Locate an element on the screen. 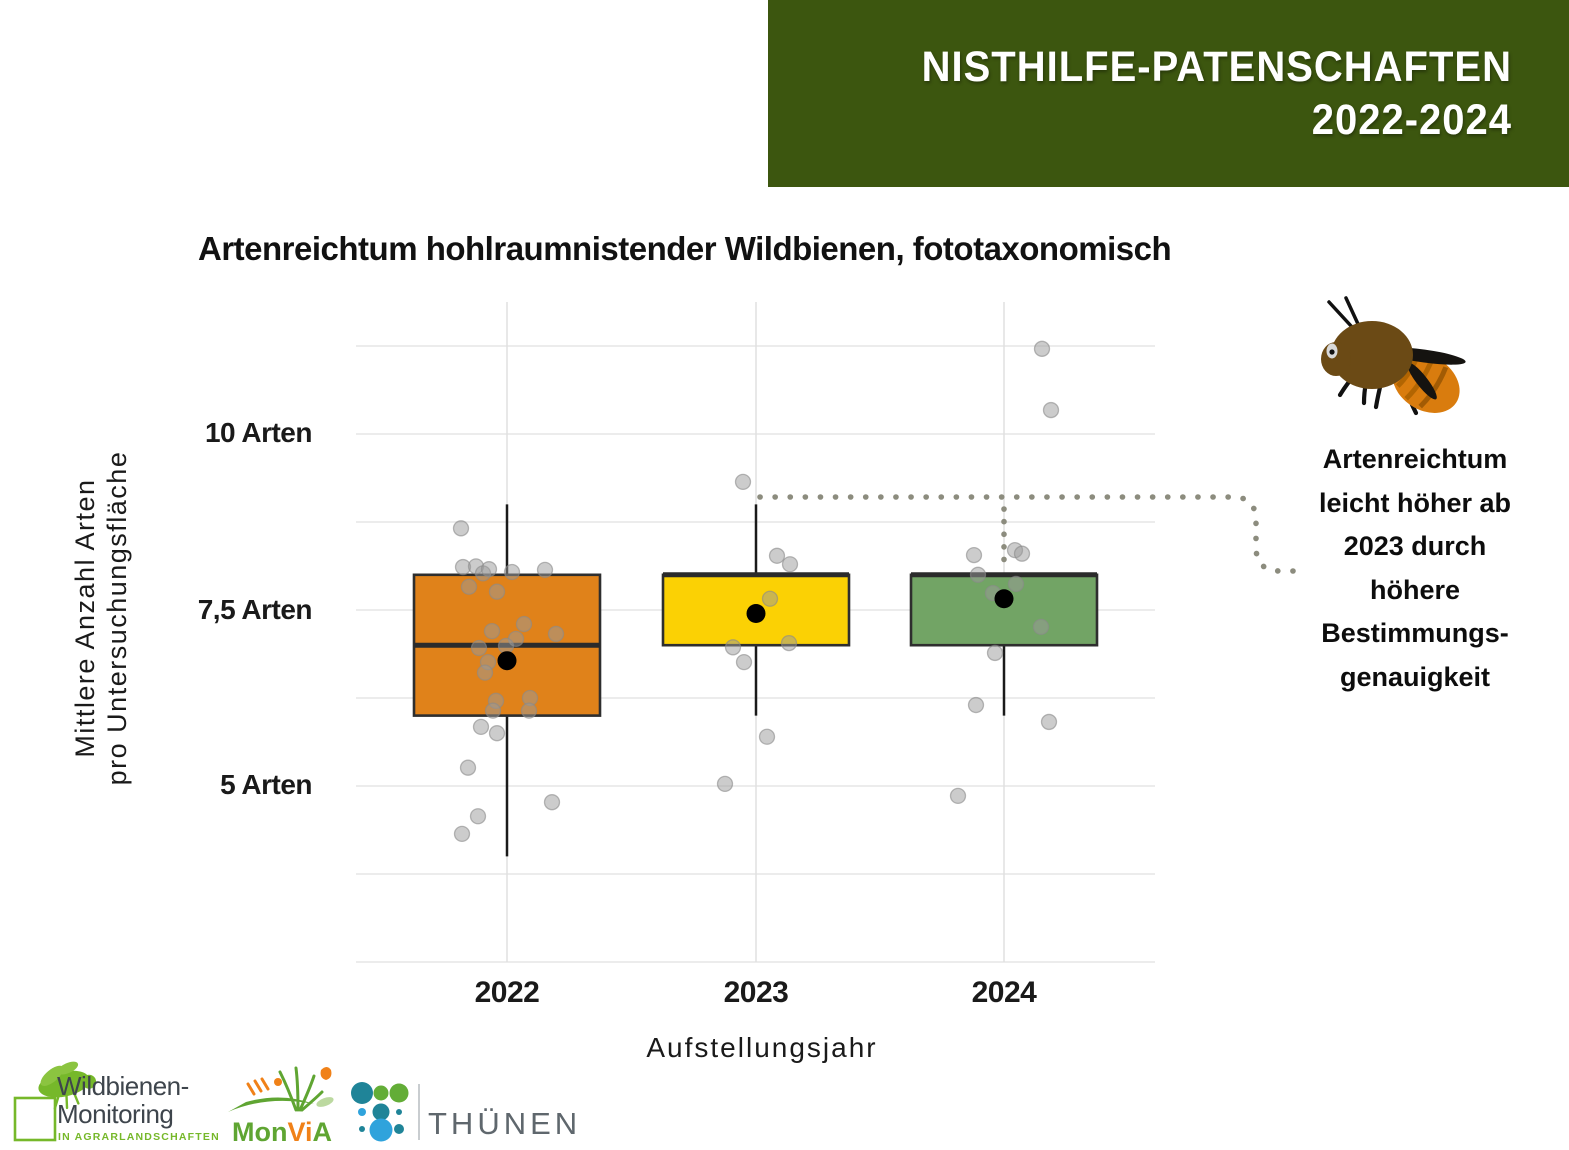 This screenshot has height=1150, width=1569. annotation-line: genauigkeit is located at coordinates (1415, 676).